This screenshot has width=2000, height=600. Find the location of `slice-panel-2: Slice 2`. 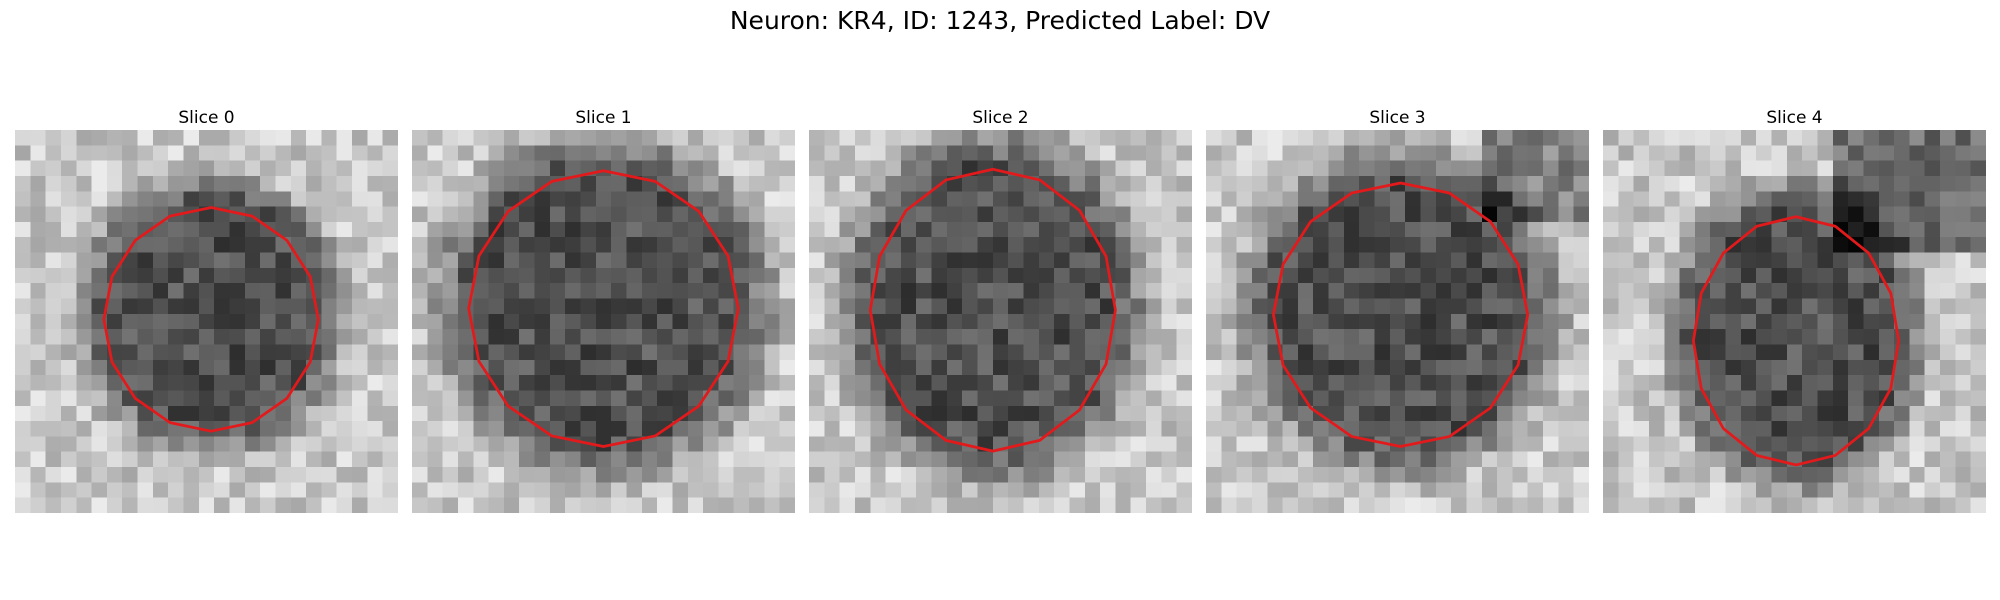

slice-panel-2: Slice 2 is located at coordinates (1000, 309).